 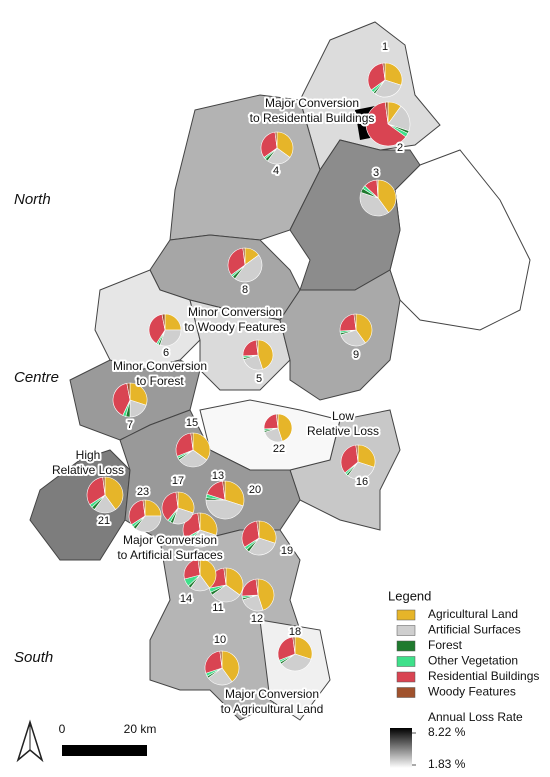 What do you see at coordinates (343, 416) in the screenshot?
I see `annotation: Low` at bounding box center [343, 416].